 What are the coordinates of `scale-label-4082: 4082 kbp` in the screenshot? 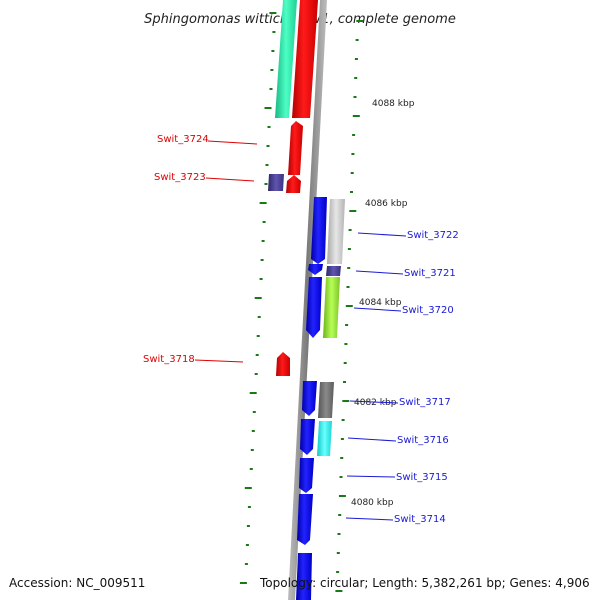 It's located at (375, 403).